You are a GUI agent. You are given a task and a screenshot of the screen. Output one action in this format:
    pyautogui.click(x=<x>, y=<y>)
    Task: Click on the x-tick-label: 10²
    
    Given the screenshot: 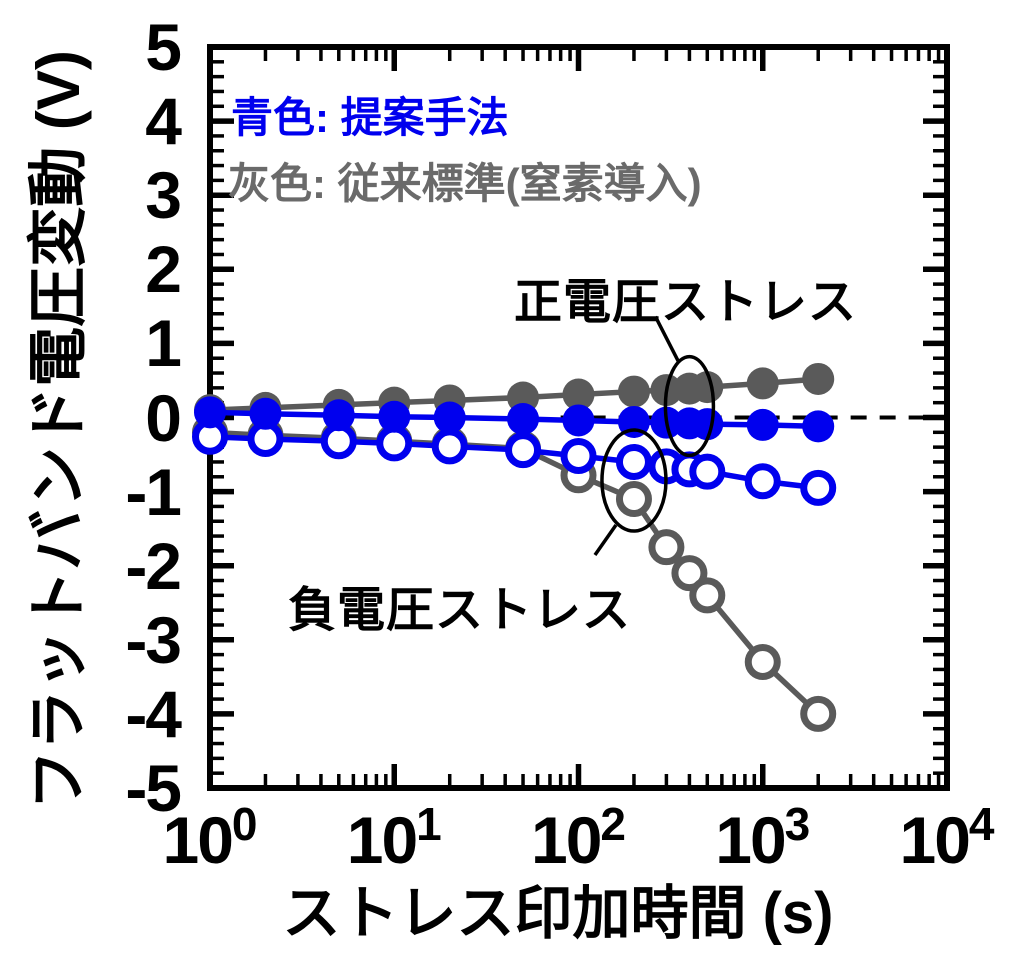 What is the action you would take?
    pyautogui.click(x=578, y=837)
    